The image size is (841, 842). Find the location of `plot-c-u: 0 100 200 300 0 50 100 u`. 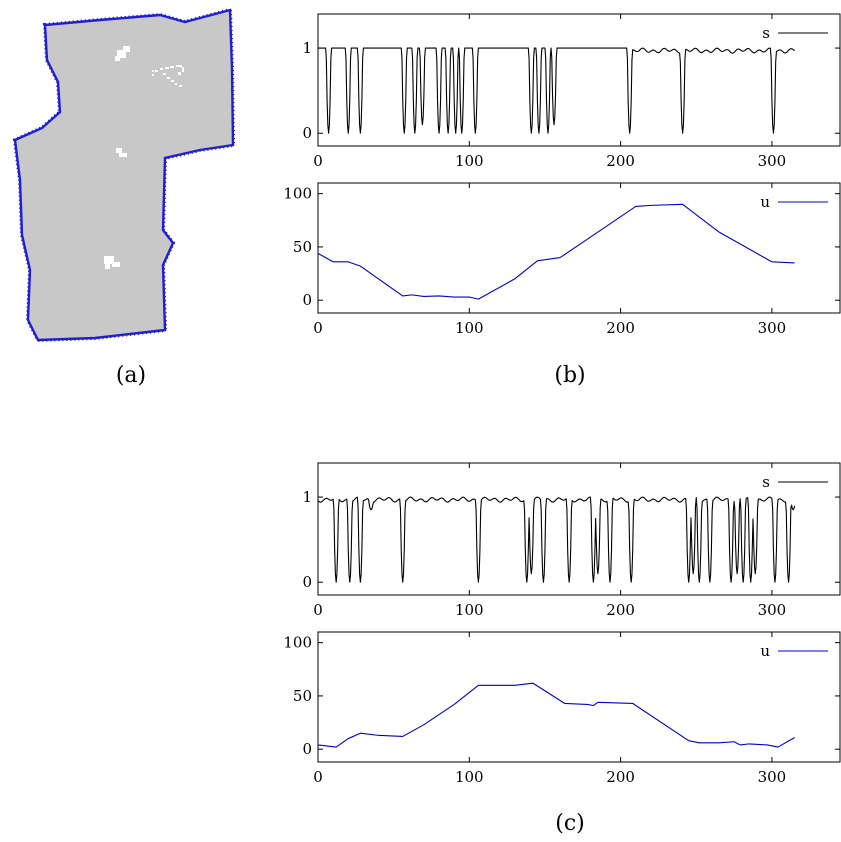

plot-c-u: 0 100 200 300 0 50 100 u is located at coordinates (562, 708).